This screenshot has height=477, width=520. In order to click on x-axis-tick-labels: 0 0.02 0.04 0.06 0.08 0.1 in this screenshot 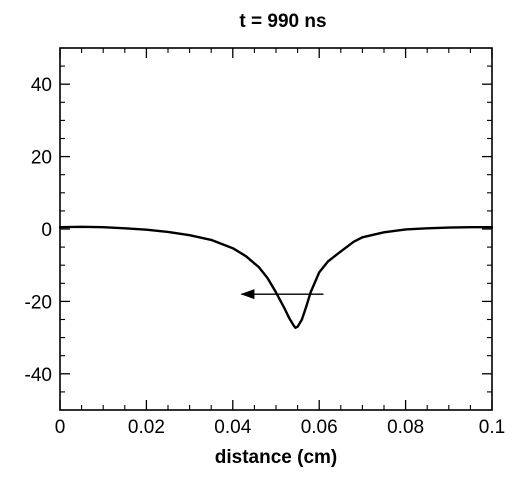, I will do `click(280, 427)`.